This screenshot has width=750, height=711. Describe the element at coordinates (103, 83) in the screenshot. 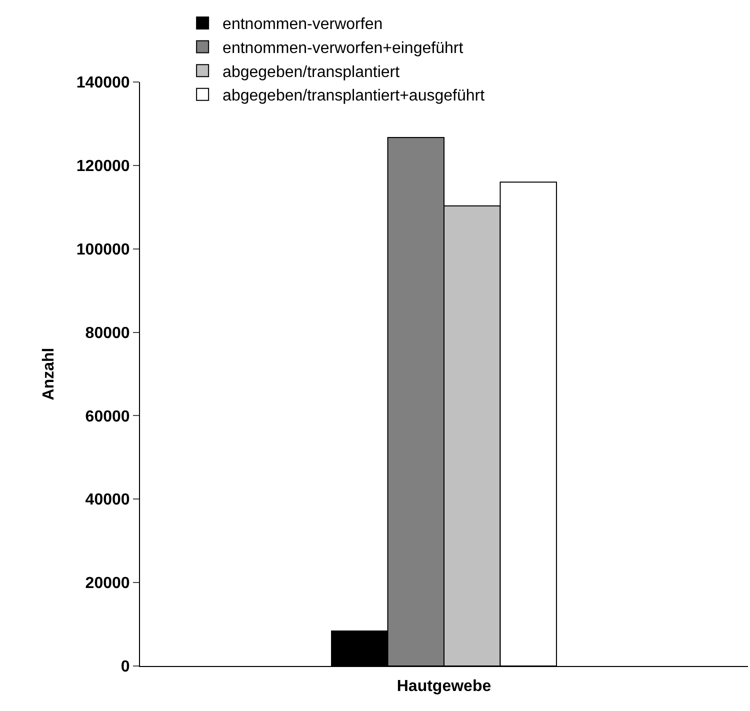

I see `y-tick-label: 140000` at that location.